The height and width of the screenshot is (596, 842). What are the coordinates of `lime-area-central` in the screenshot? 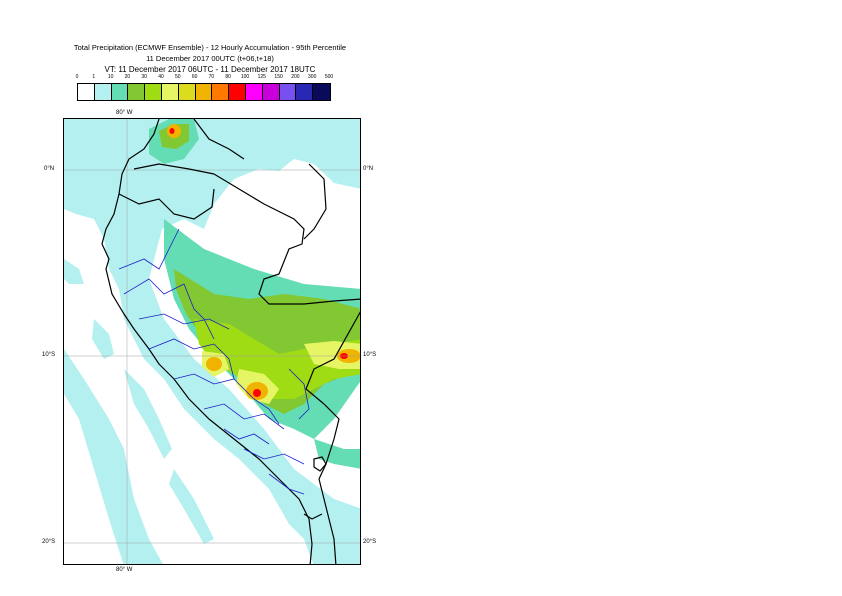 It's located at (277, 359).